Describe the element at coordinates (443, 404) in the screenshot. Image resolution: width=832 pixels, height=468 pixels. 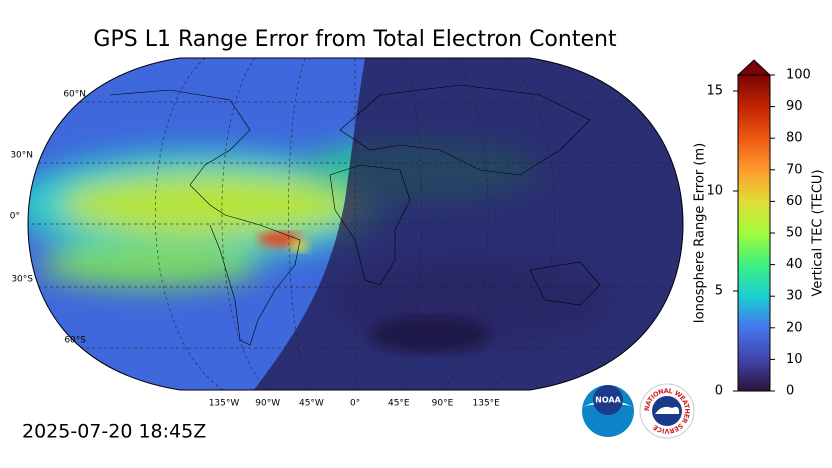
I see `lon-label: 90°E` at that location.